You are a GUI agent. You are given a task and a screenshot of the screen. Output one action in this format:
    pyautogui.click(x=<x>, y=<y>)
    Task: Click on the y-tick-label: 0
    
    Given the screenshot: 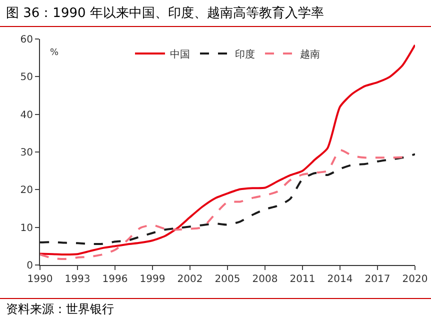 What is the action you would take?
    pyautogui.click(x=29, y=266)
    